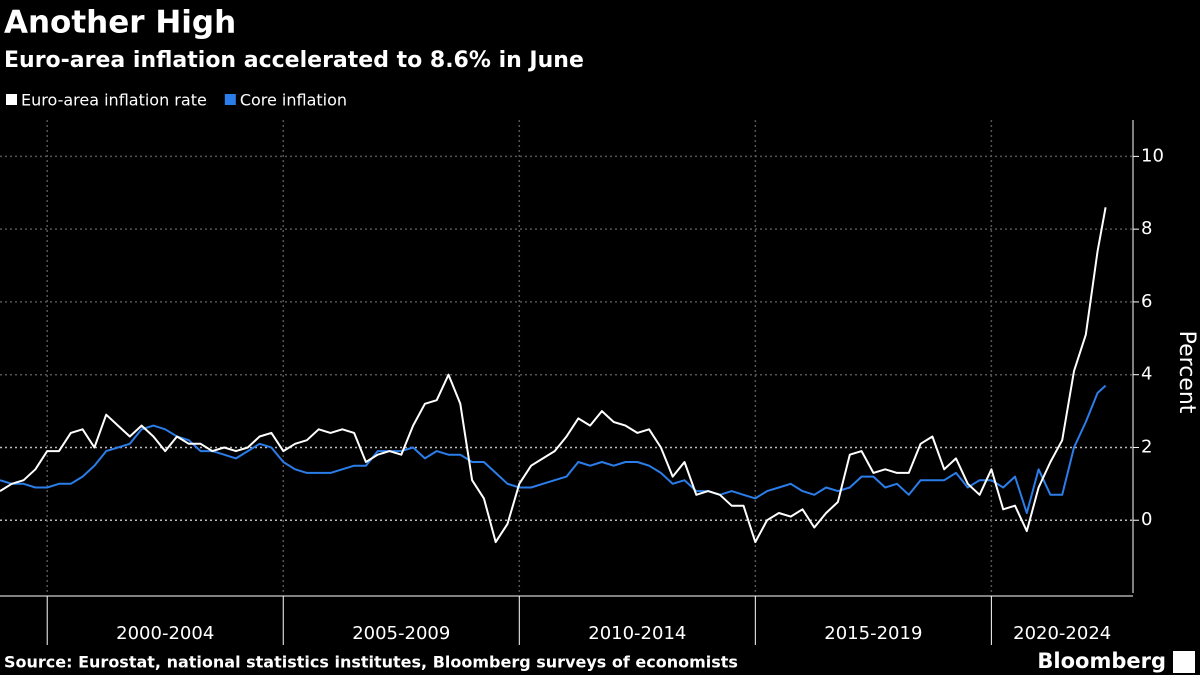 The width and height of the screenshot is (1200, 675). What do you see at coordinates (293, 100) in the screenshot?
I see `legend-label: Core inflation` at bounding box center [293, 100].